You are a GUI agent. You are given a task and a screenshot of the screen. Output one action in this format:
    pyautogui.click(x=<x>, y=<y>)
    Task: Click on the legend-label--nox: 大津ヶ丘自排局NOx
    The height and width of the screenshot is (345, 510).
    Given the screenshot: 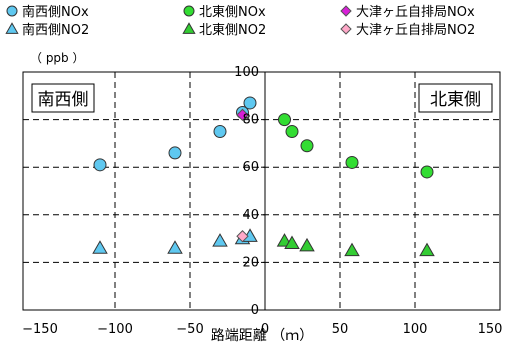 What is the action you would take?
    pyautogui.click(x=415, y=12)
    